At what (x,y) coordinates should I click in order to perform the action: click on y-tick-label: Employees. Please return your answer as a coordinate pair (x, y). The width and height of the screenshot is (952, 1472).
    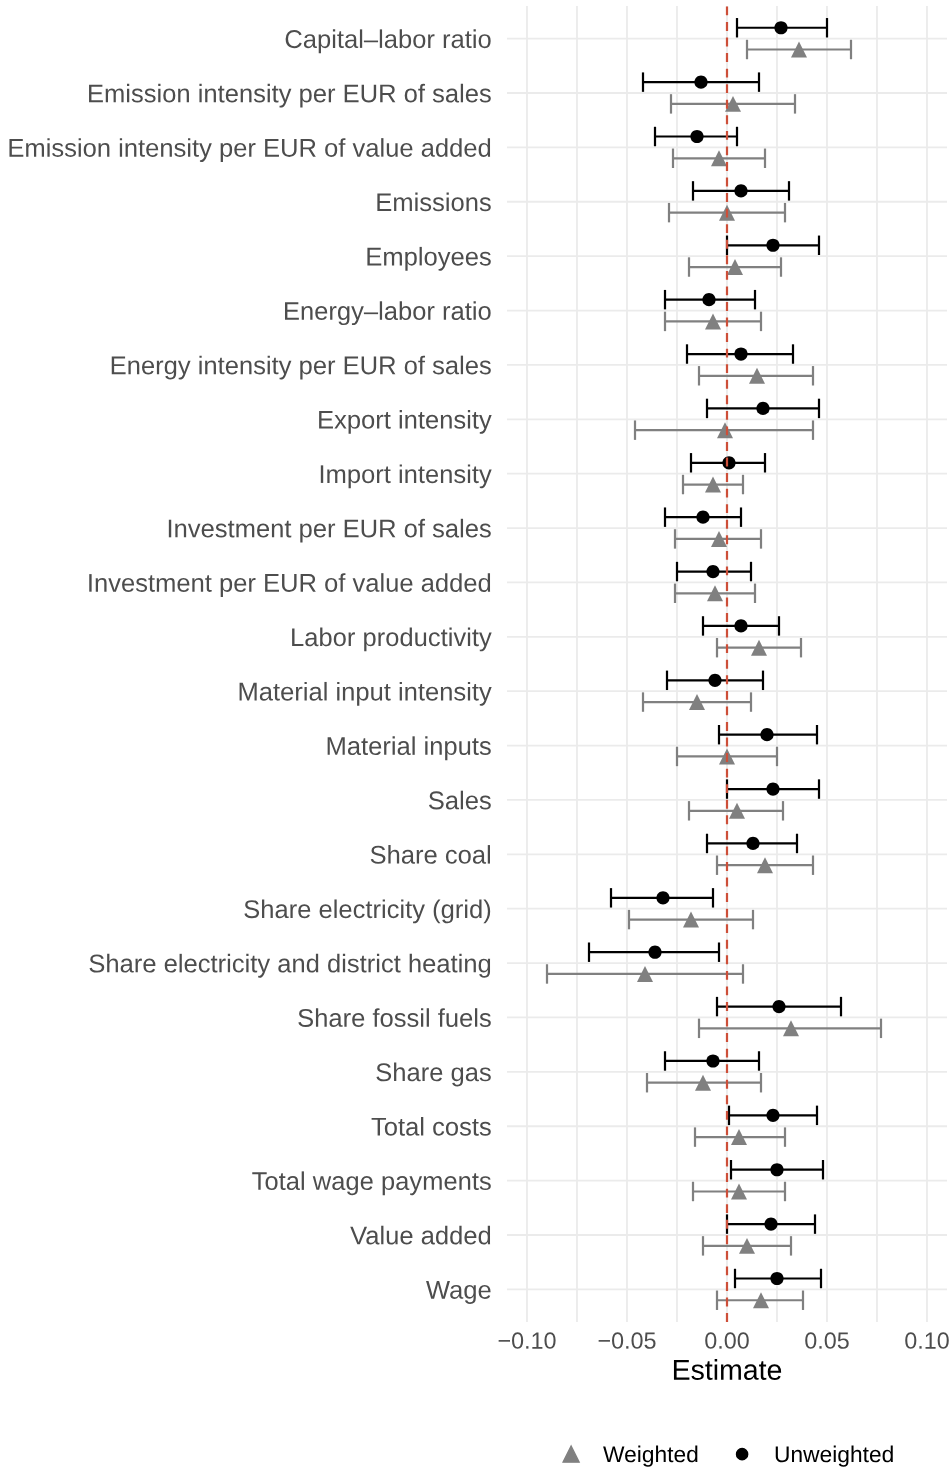
    Looking at the image, I should click on (429, 258).